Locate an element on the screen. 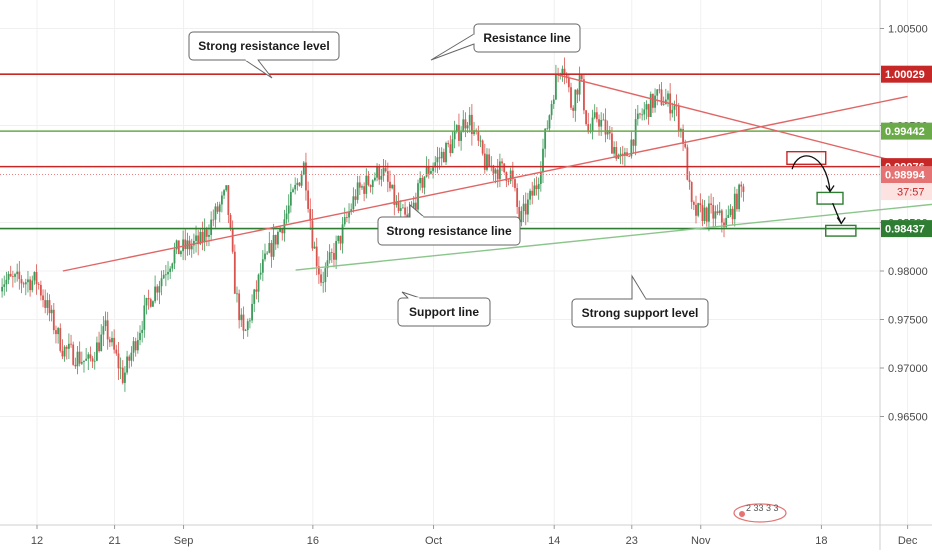 This screenshot has height=555, width=932. projection-arrow is located at coordinates (811, 173).